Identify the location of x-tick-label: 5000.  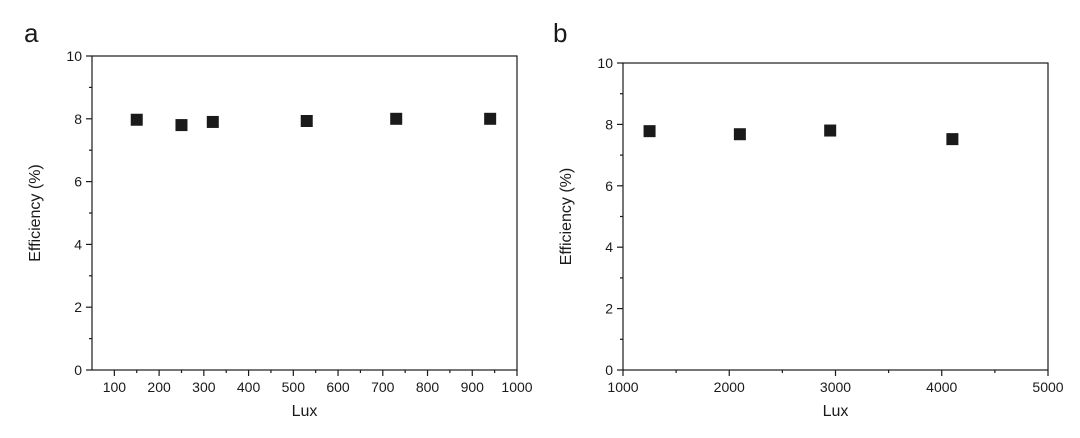
(1047, 387).